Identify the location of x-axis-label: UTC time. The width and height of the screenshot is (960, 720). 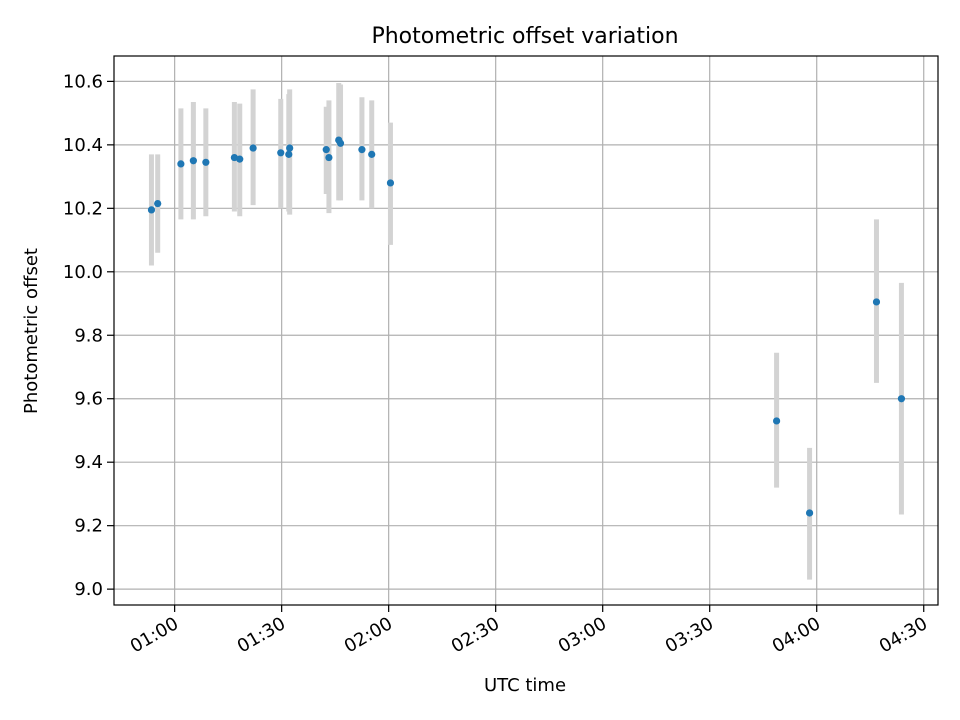
(525, 685).